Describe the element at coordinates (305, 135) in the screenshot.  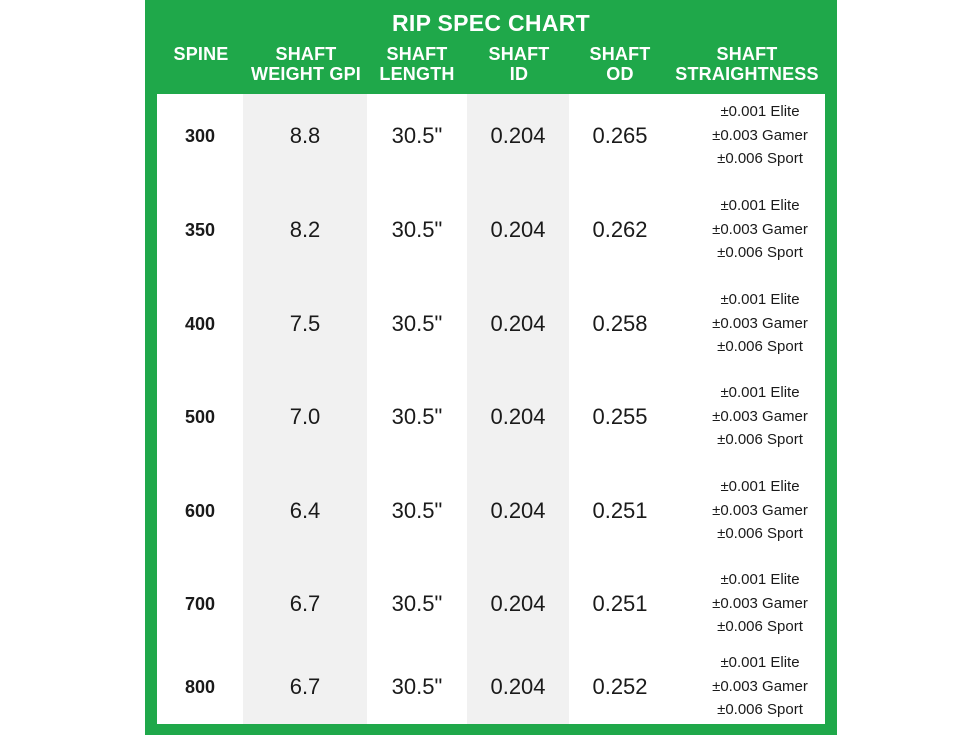
I see `weight-cell: 8.8` at that location.